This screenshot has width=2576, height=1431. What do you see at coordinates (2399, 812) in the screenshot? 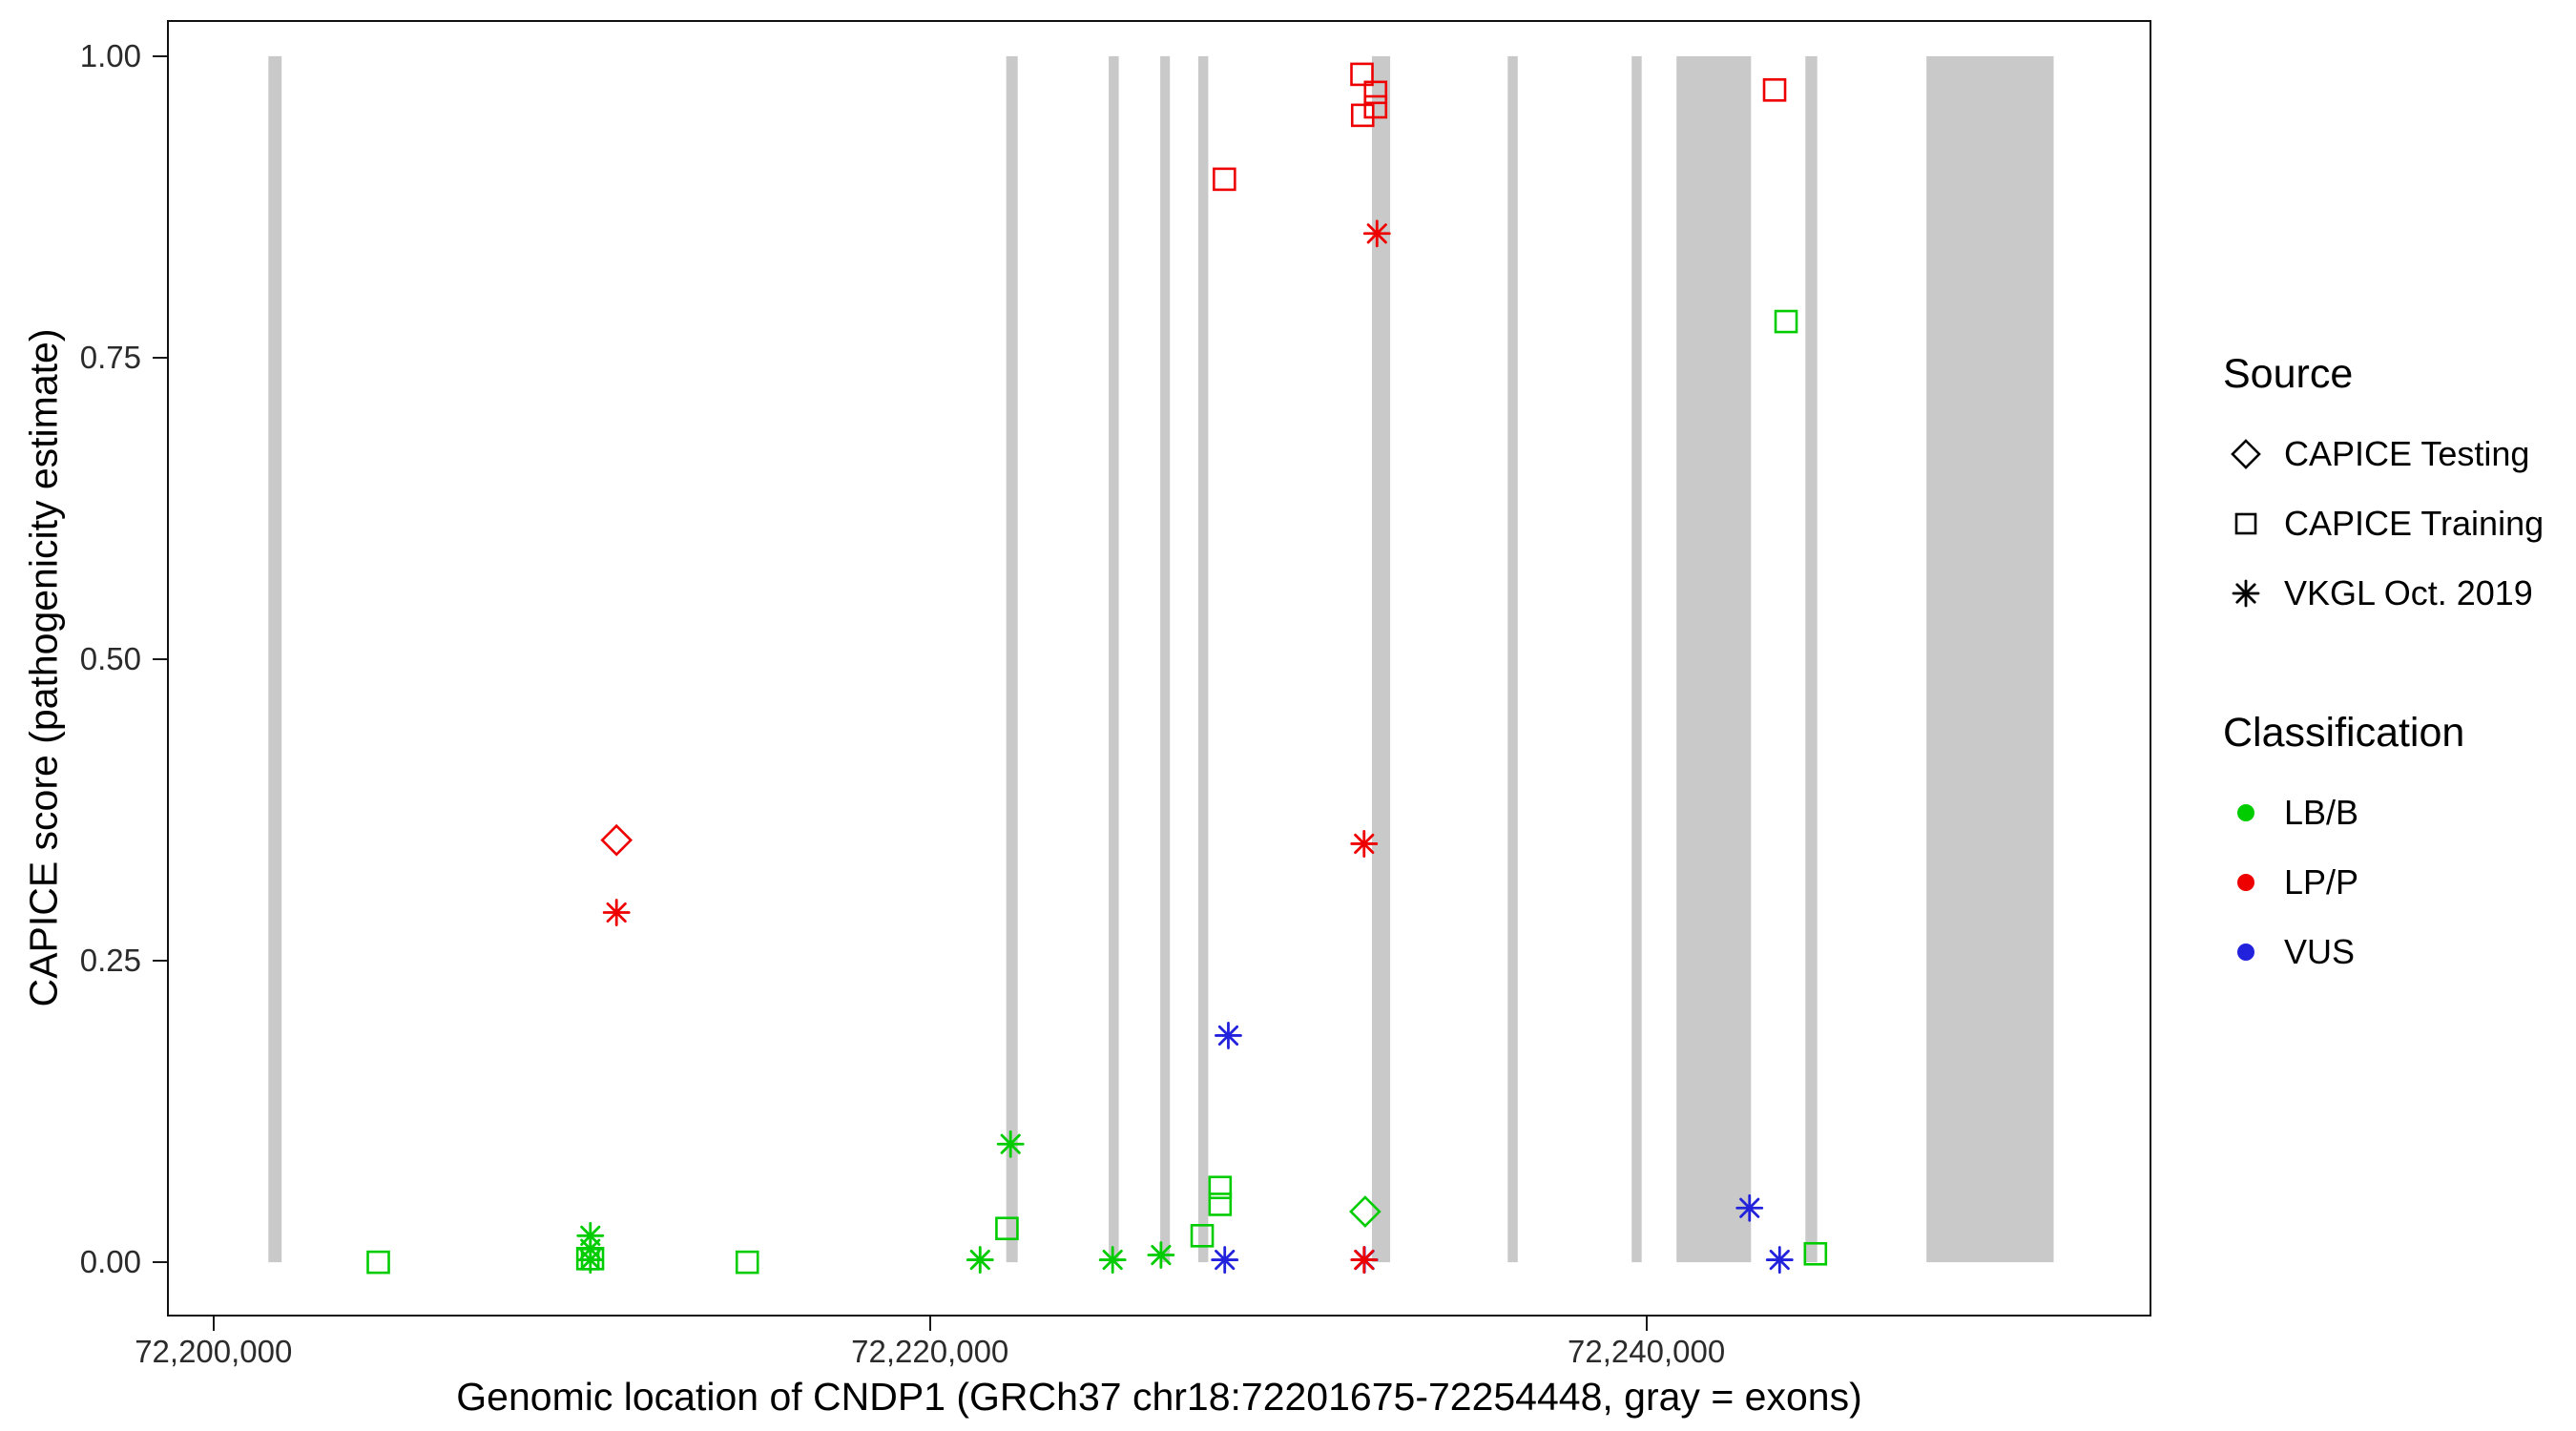
I see `legend-item-lbb: LB/B` at bounding box center [2399, 812].